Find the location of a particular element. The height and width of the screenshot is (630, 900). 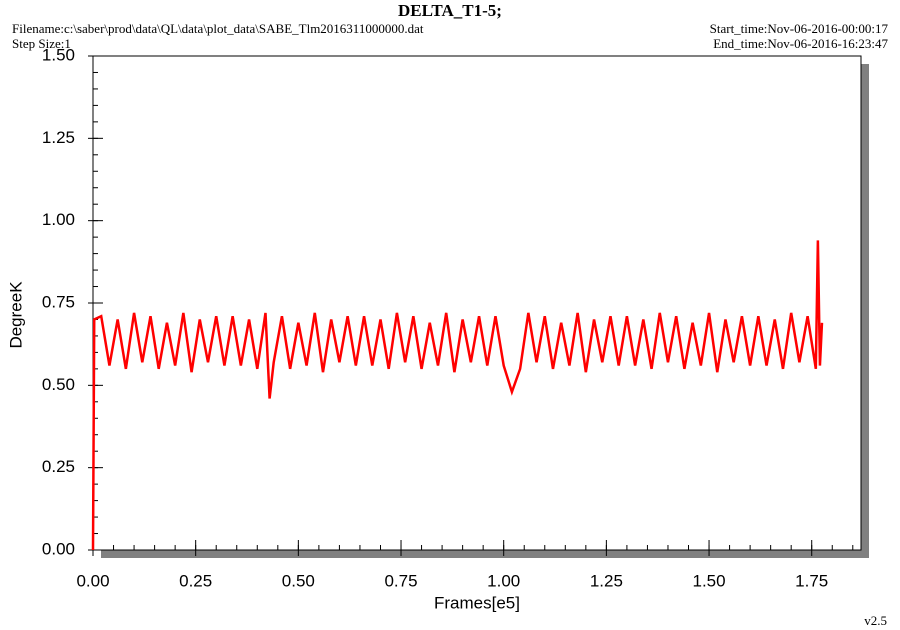

x-tick-label: 1.25 is located at coordinates (606, 580).